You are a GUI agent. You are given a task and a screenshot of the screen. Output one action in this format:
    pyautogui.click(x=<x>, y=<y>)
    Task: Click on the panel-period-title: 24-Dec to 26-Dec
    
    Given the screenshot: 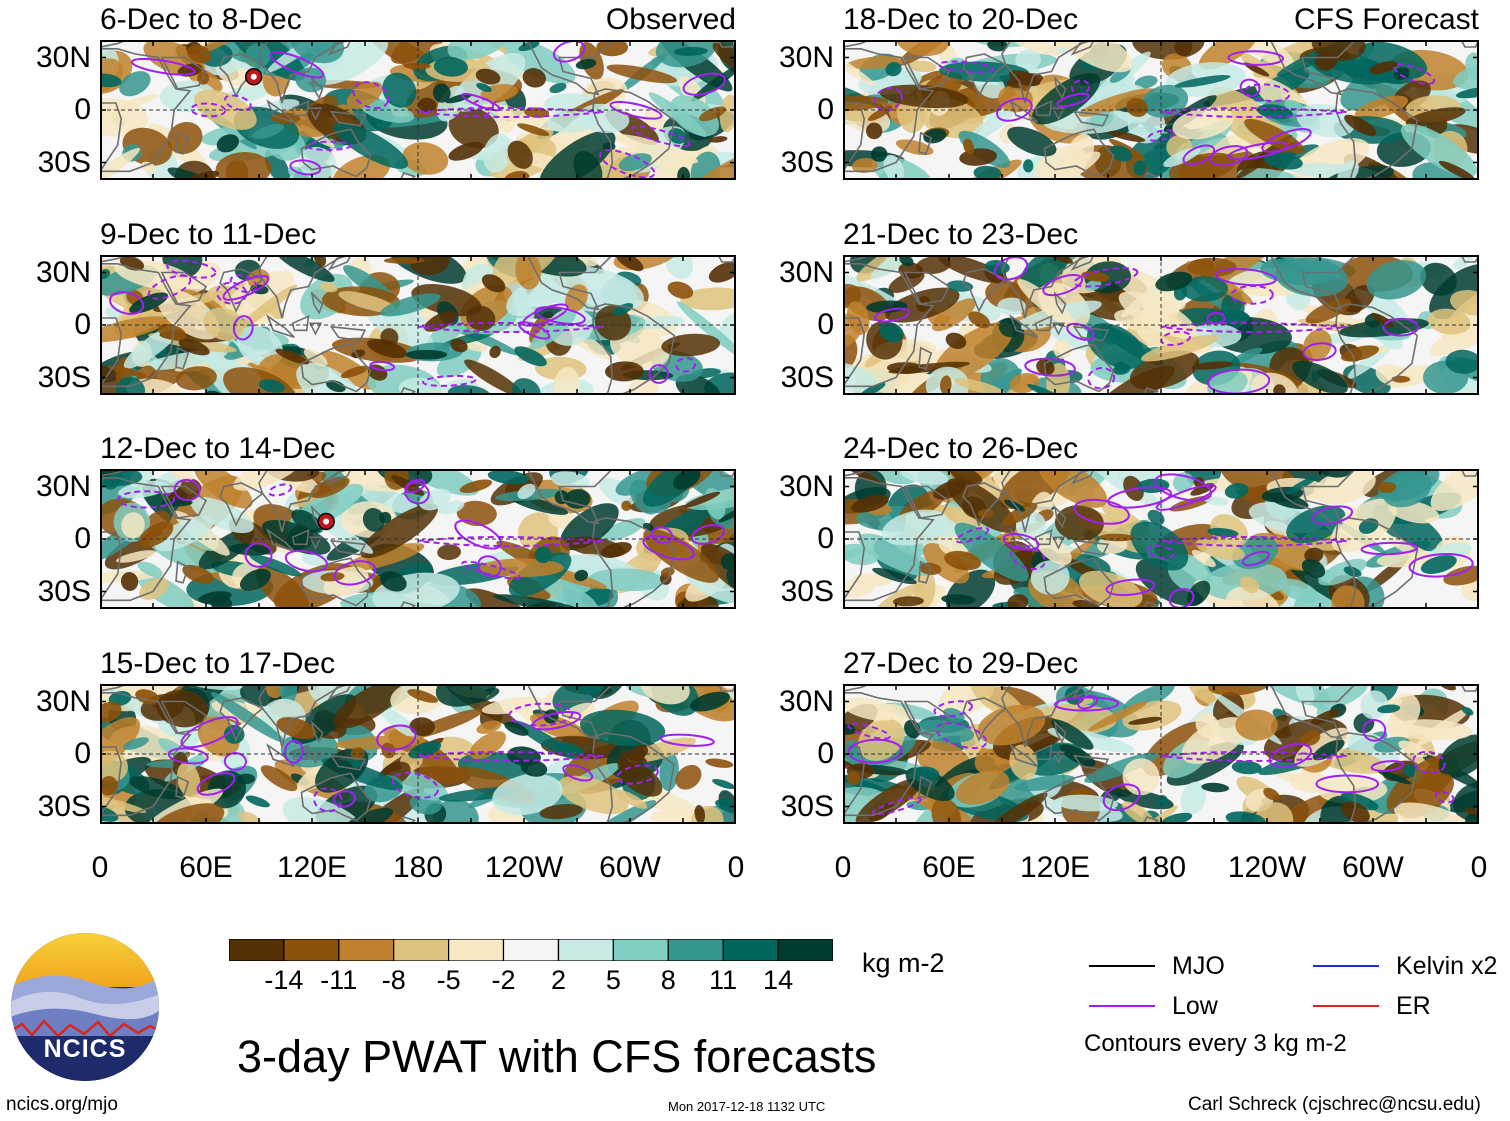 What is the action you would take?
    pyautogui.click(x=961, y=448)
    